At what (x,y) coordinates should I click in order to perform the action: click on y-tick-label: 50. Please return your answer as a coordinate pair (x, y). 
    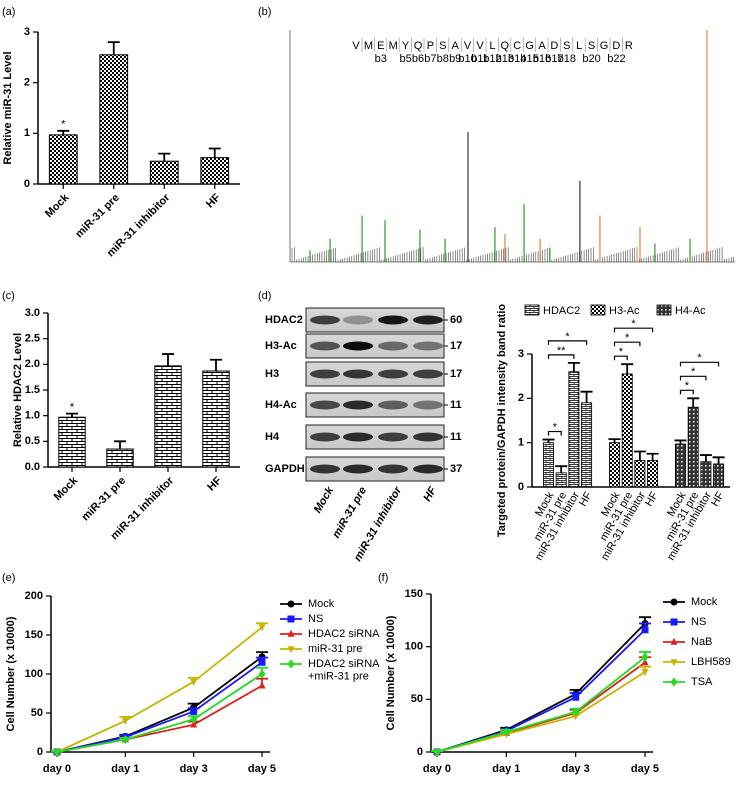
    Looking at the image, I should click on (37, 713).